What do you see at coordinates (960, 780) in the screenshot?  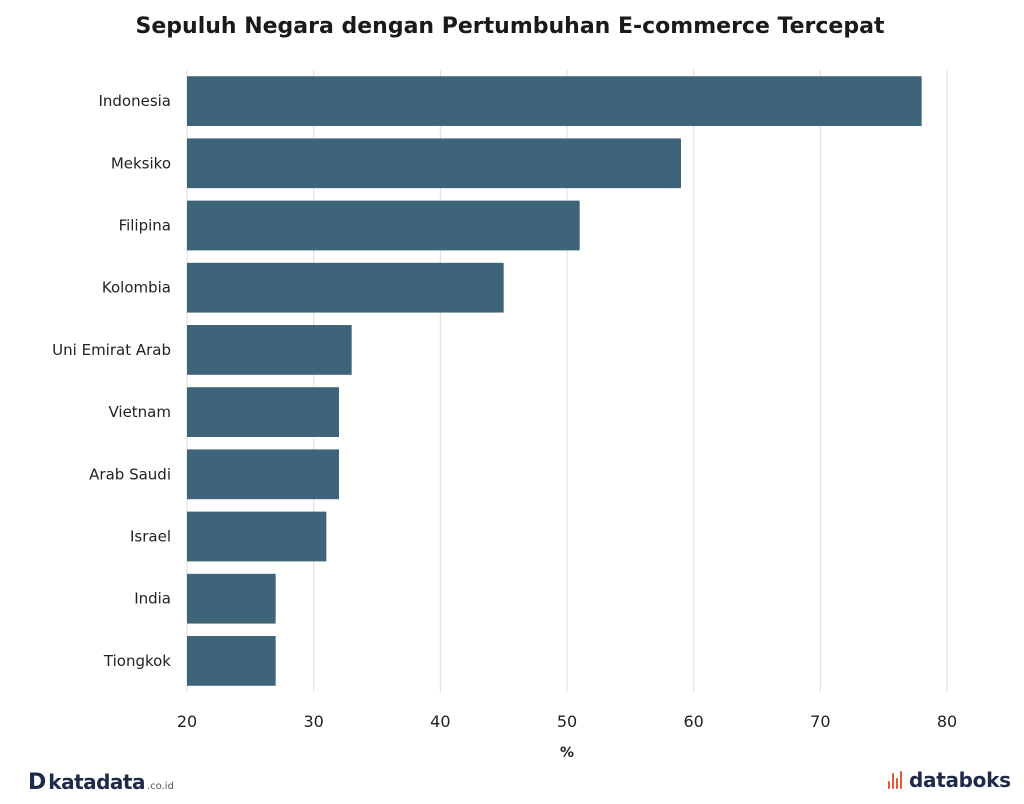 I see `databoks-logo-text: databoks` at bounding box center [960, 780].